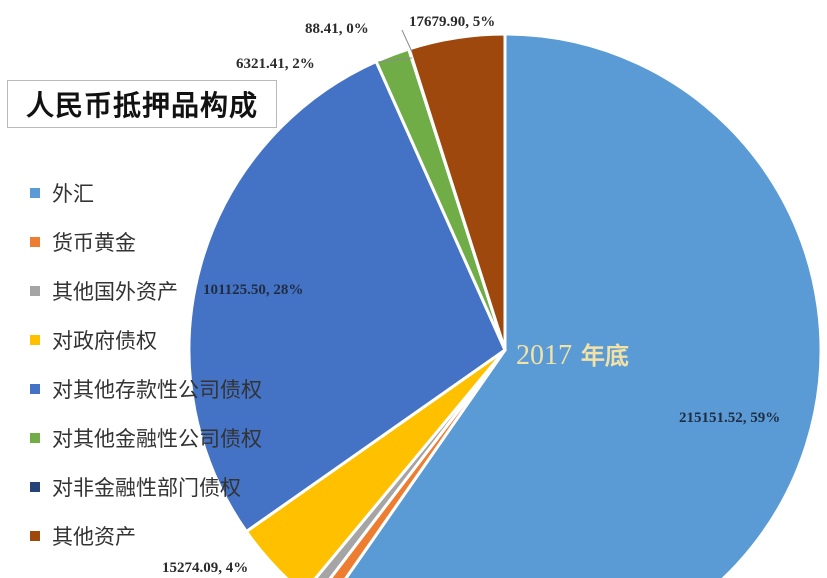 This screenshot has width=827, height=578. Describe the element at coordinates (572, 355) in the screenshot. I see `year-annotation: 2017 年底` at that location.